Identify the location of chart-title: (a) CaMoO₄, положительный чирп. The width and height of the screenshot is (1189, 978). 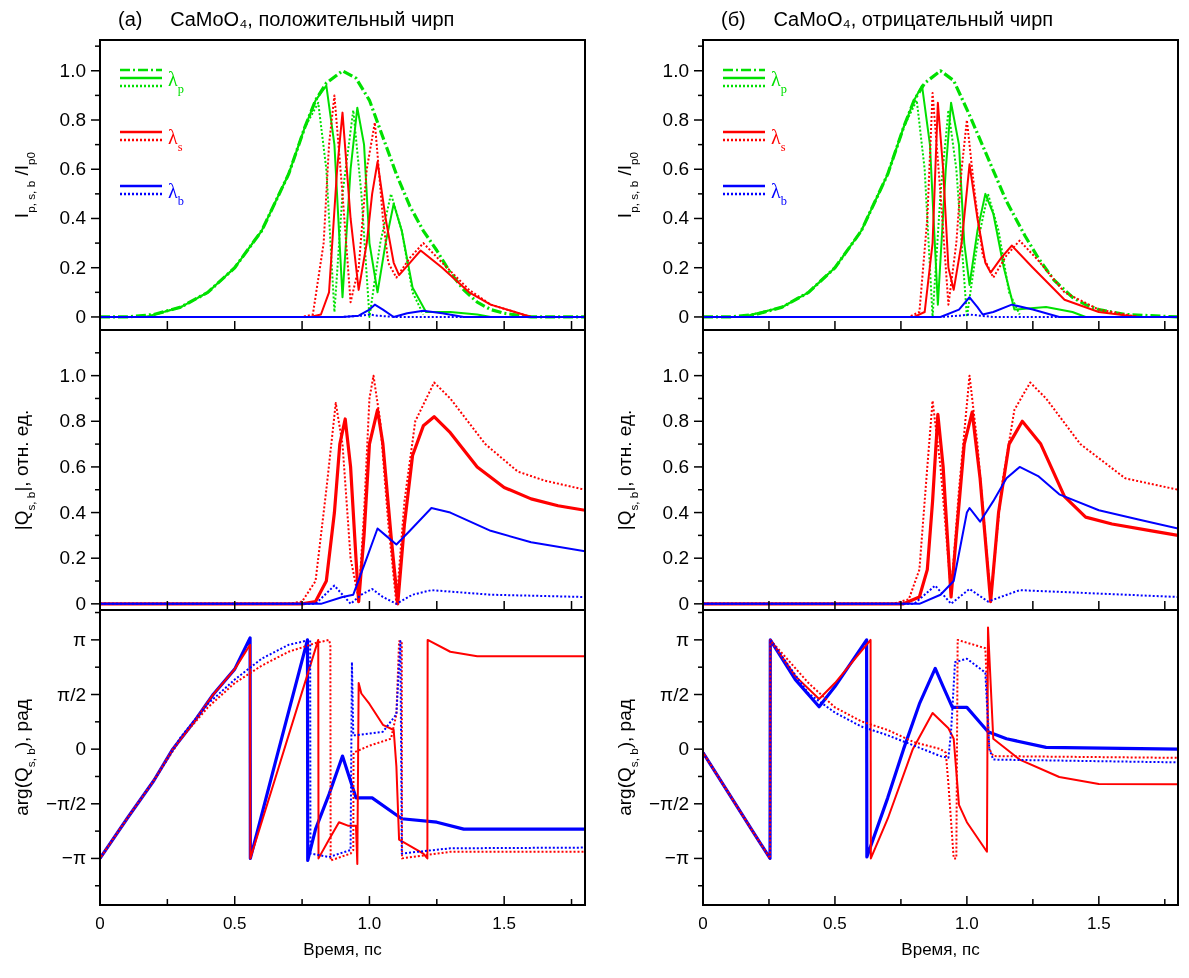
(286, 19).